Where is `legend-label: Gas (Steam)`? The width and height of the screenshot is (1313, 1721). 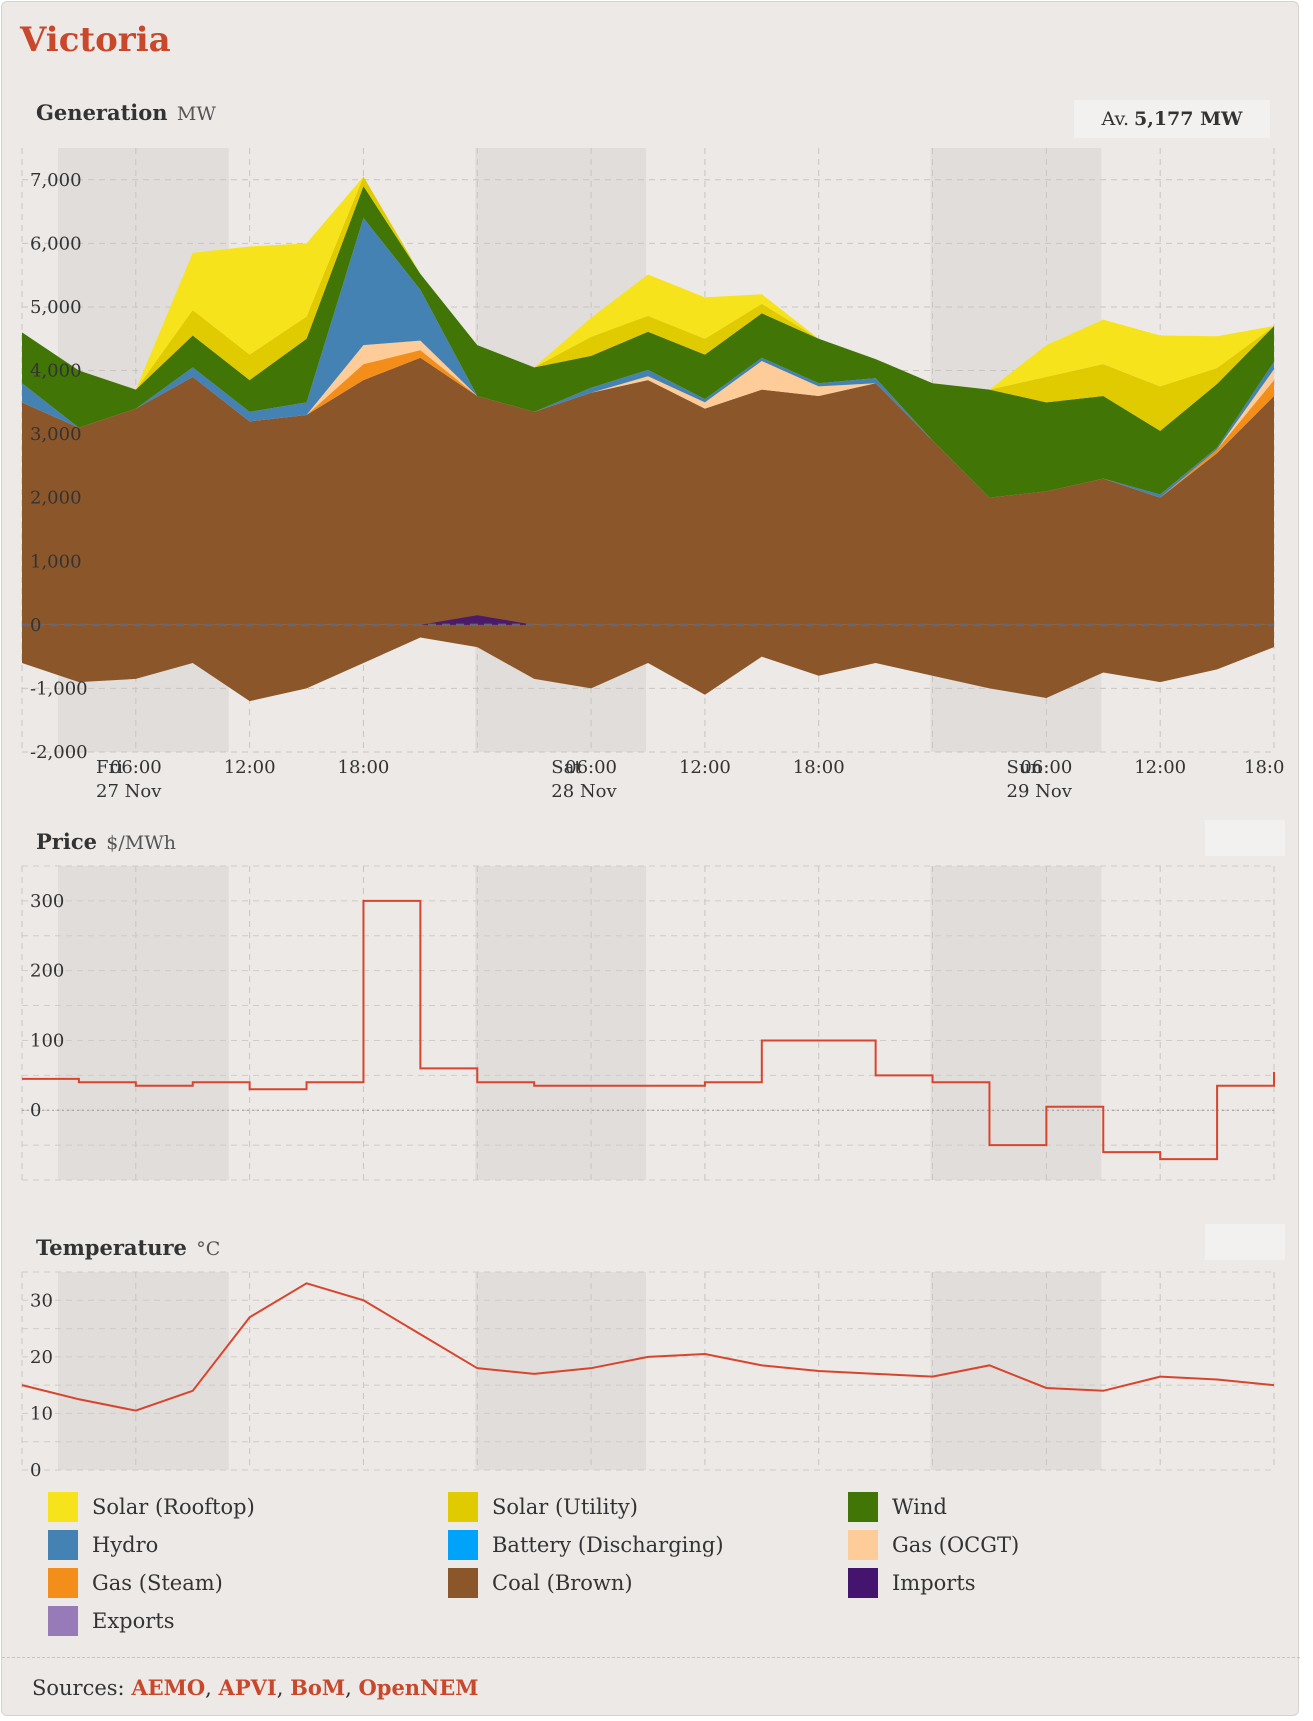 legend-label: Gas (Steam) is located at coordinates (157, 1583).